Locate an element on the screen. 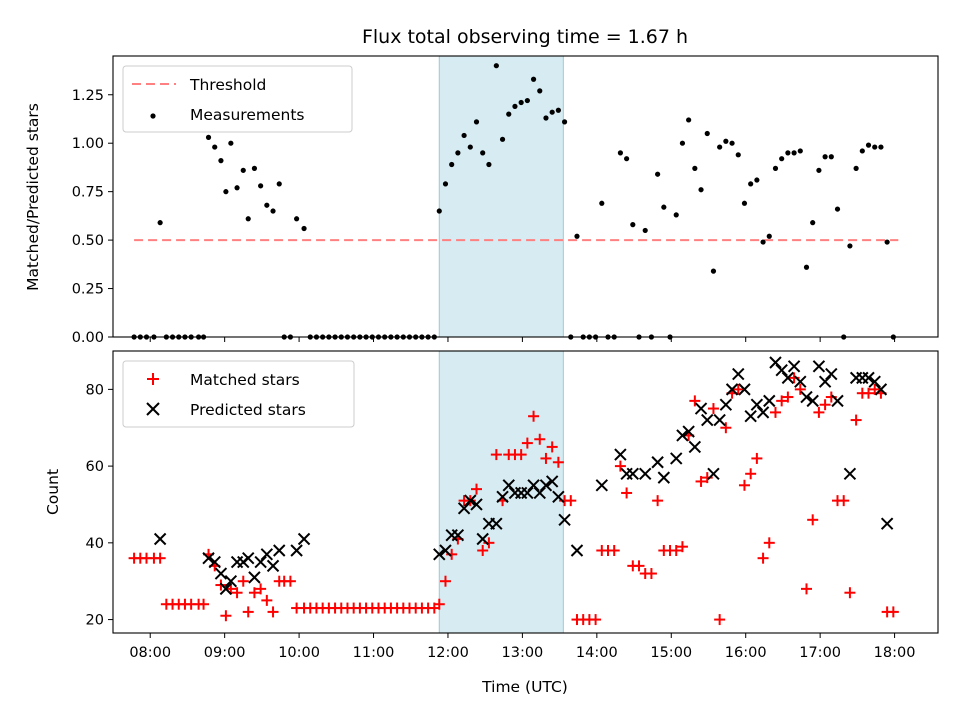  legend-box is located at coordinates (237, 99).